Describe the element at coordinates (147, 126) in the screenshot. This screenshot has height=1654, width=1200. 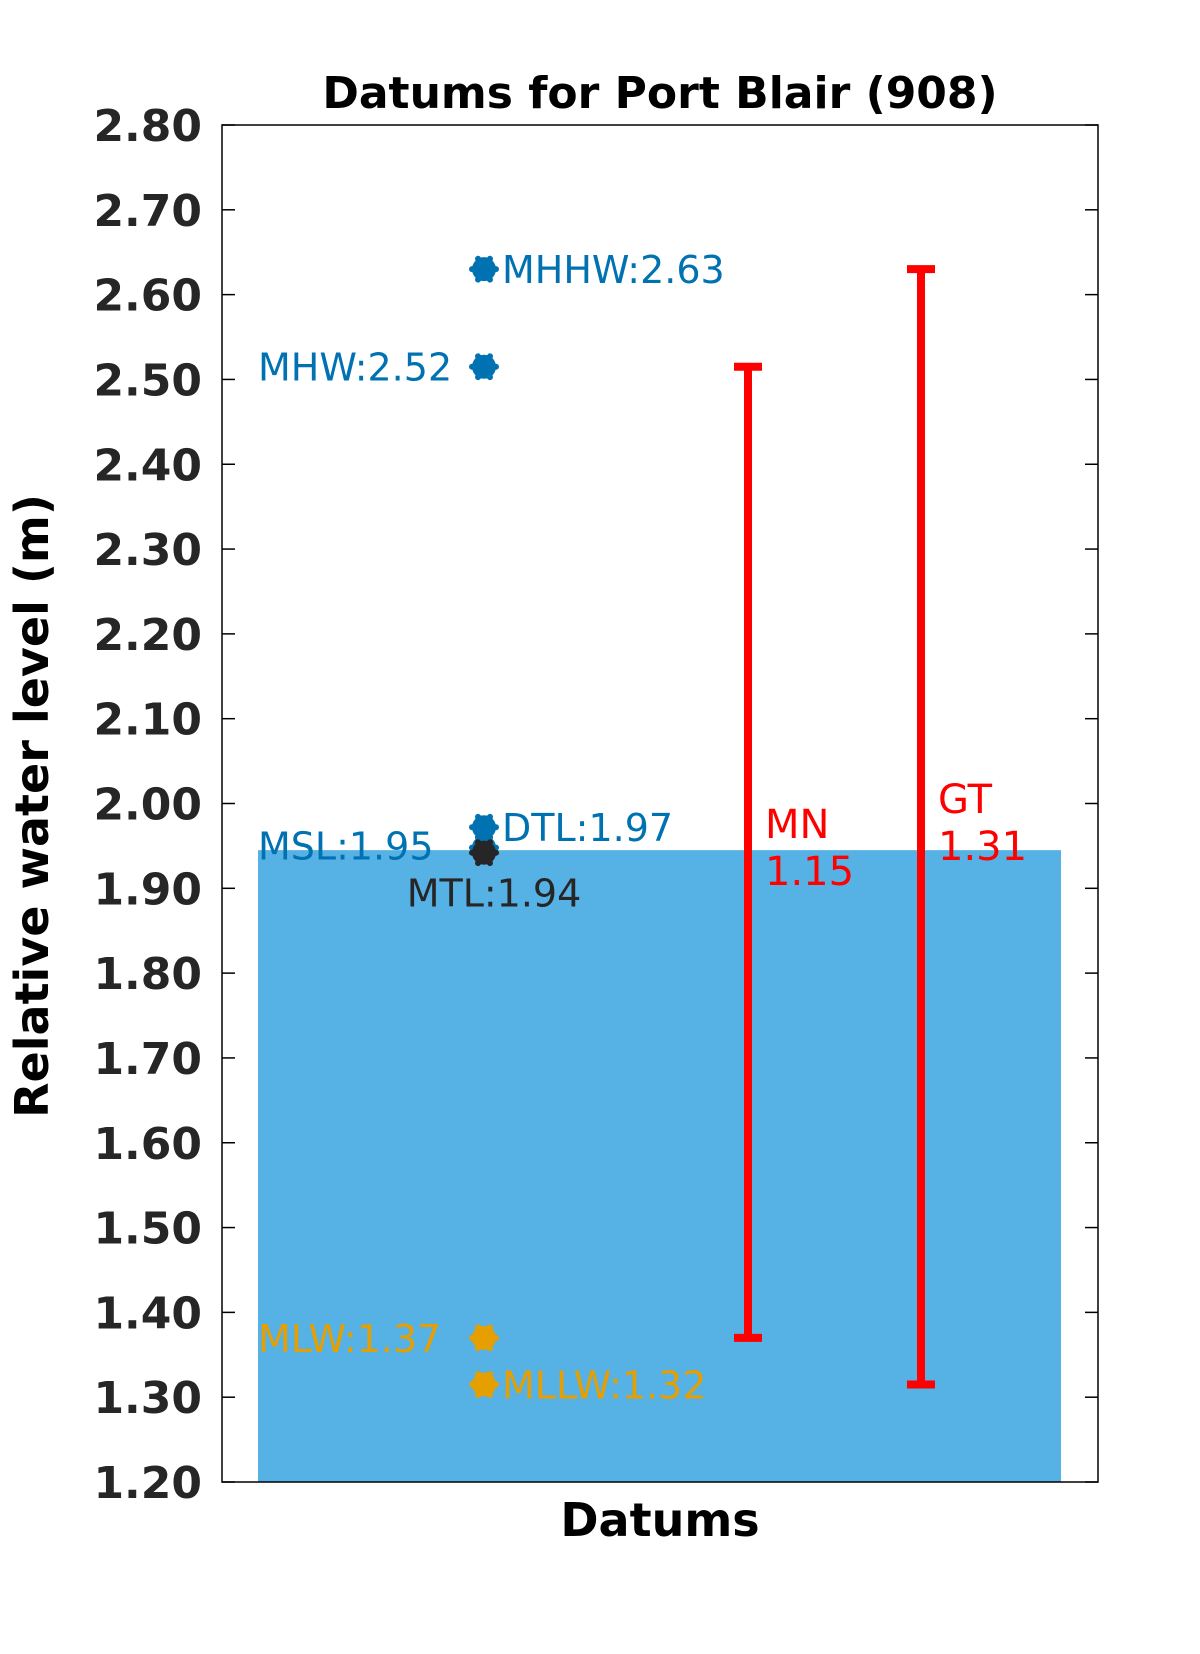
I see `y-tick-label: 2.80` at that location.